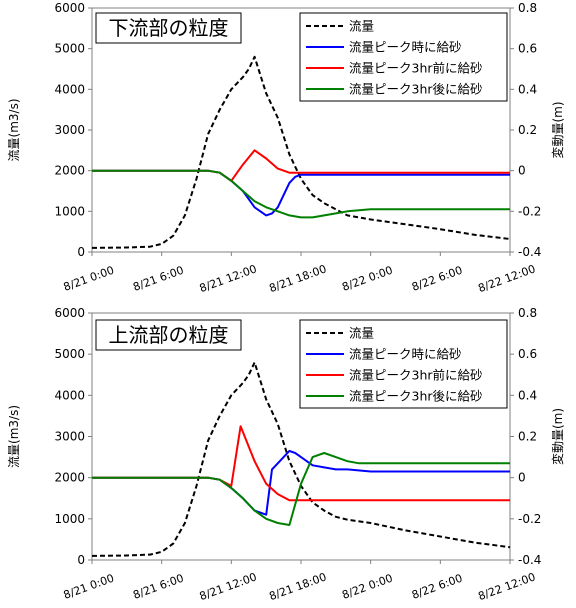 This screenshot has height=608, width=576. I want to click on chart-title: 下流部の粒度, so click(169, 28).